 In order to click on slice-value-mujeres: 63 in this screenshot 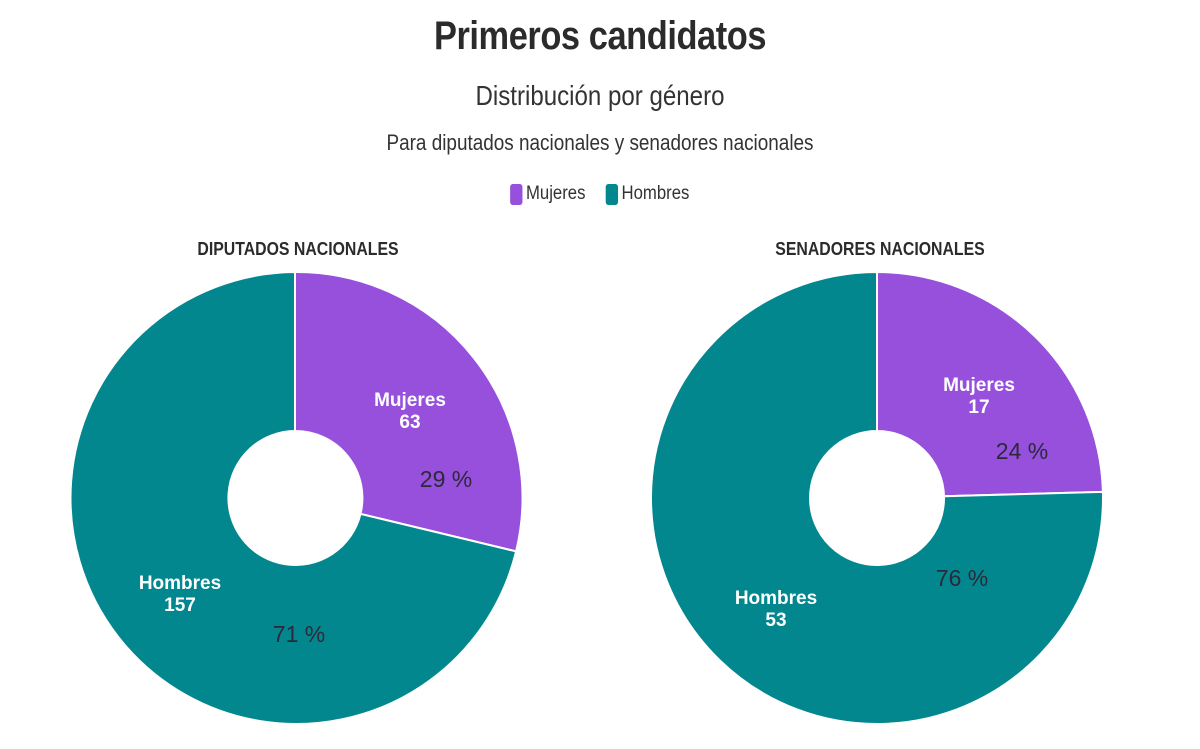, I will do `click(409, 422)`.